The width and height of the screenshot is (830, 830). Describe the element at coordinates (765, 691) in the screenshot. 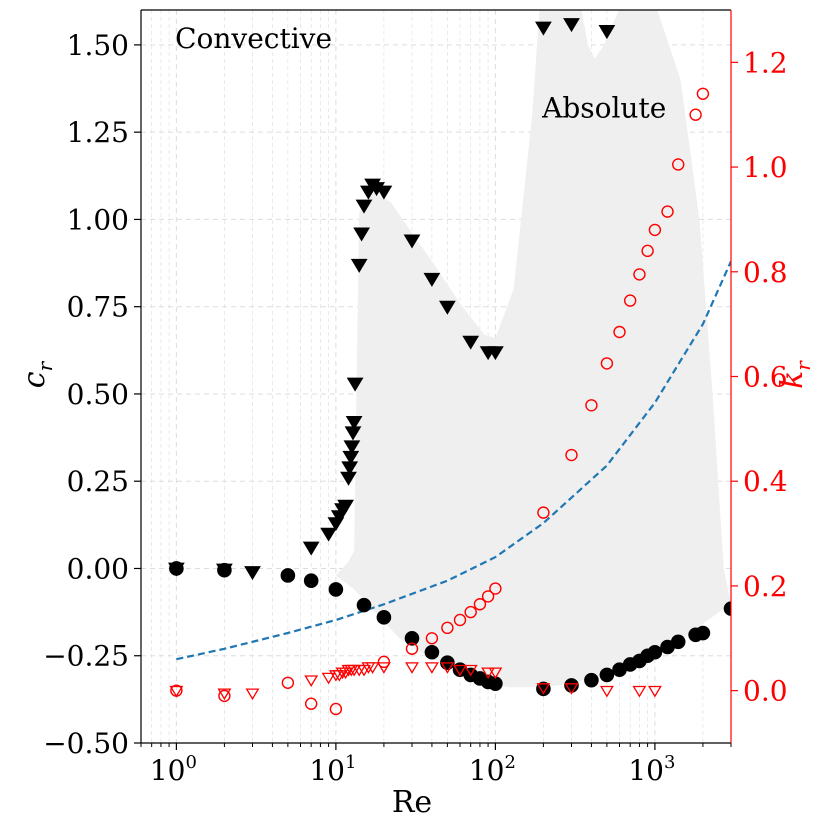

I see `y-right-tick-label: 0.0` at that location.